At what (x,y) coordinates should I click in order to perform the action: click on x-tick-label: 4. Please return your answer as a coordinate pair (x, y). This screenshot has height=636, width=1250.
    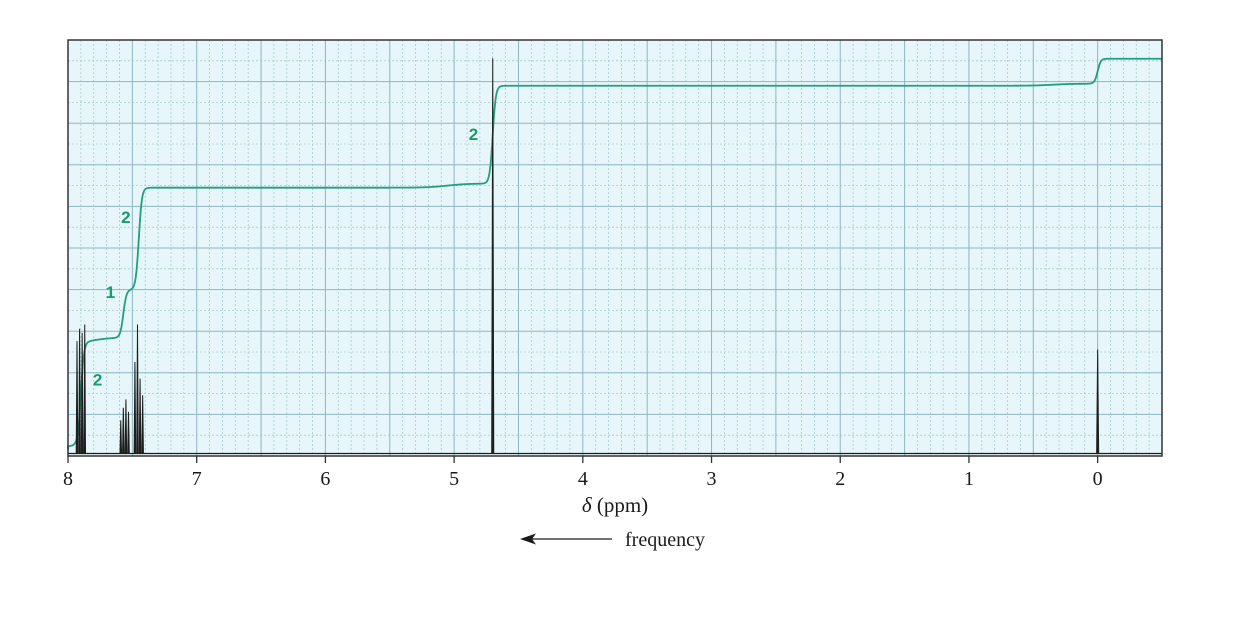
    Looking at the image, I should click on (583, 479).